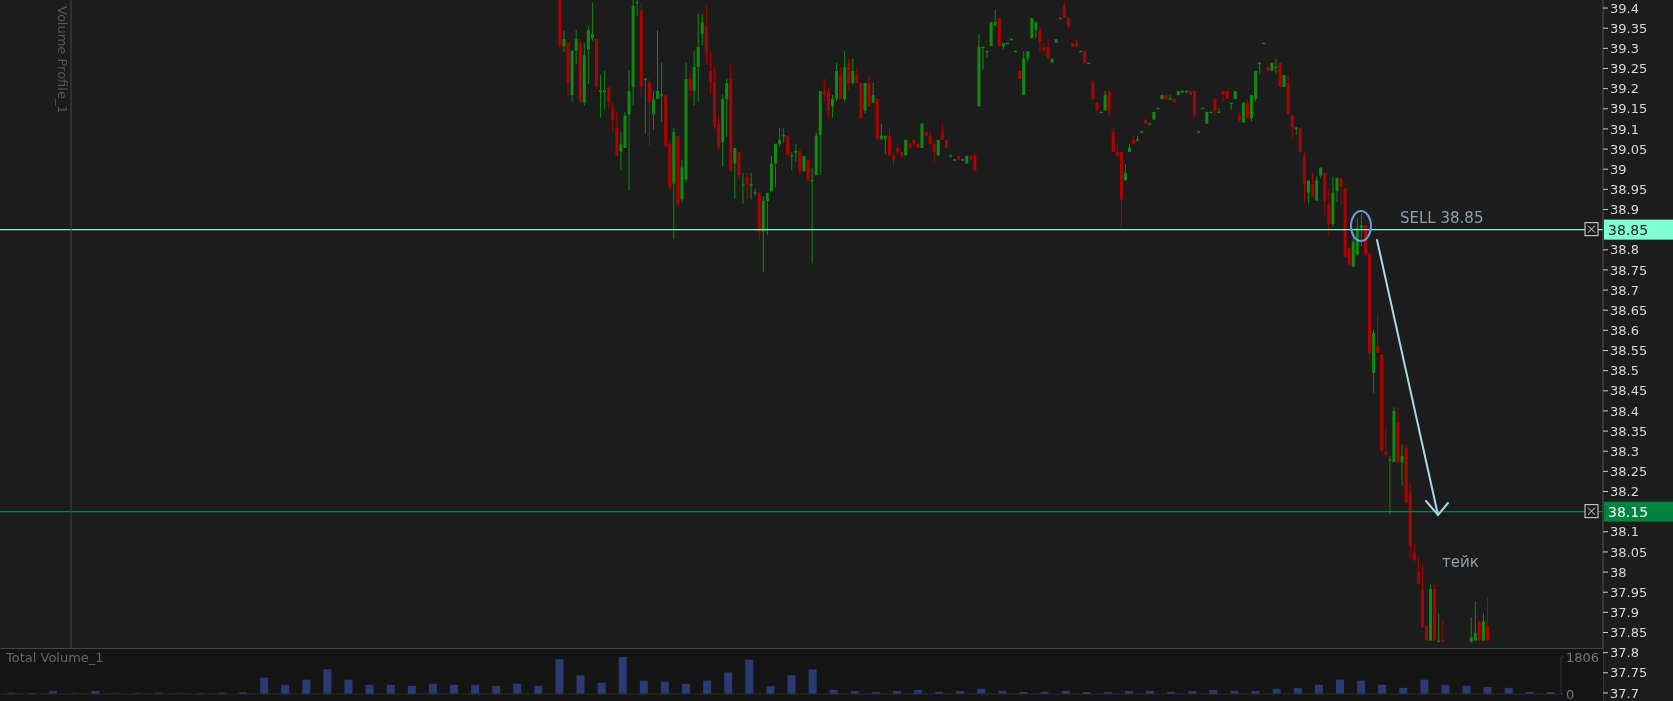  What do you see at coordinates (1629, 351) in the screenshot?
I see `y-tick-label: 38.55` at bounding box center [1629, 351].